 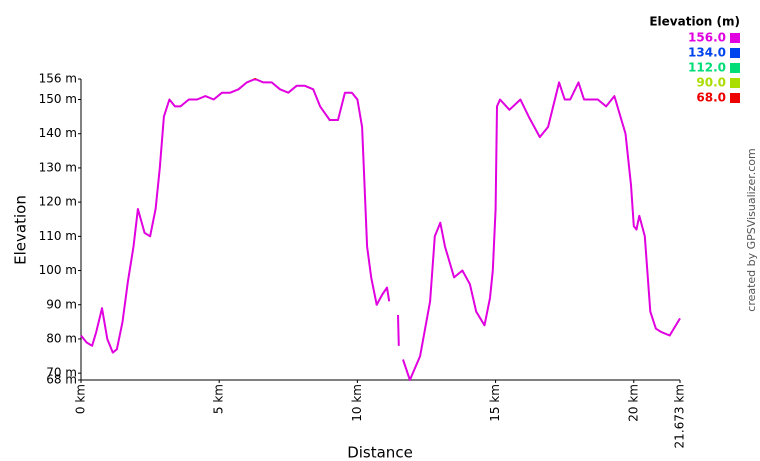 What do you see at coordinates (58, 79) in the screenshot?
I see `y-tick-label: 156 m` at bounding box center [58, 79].